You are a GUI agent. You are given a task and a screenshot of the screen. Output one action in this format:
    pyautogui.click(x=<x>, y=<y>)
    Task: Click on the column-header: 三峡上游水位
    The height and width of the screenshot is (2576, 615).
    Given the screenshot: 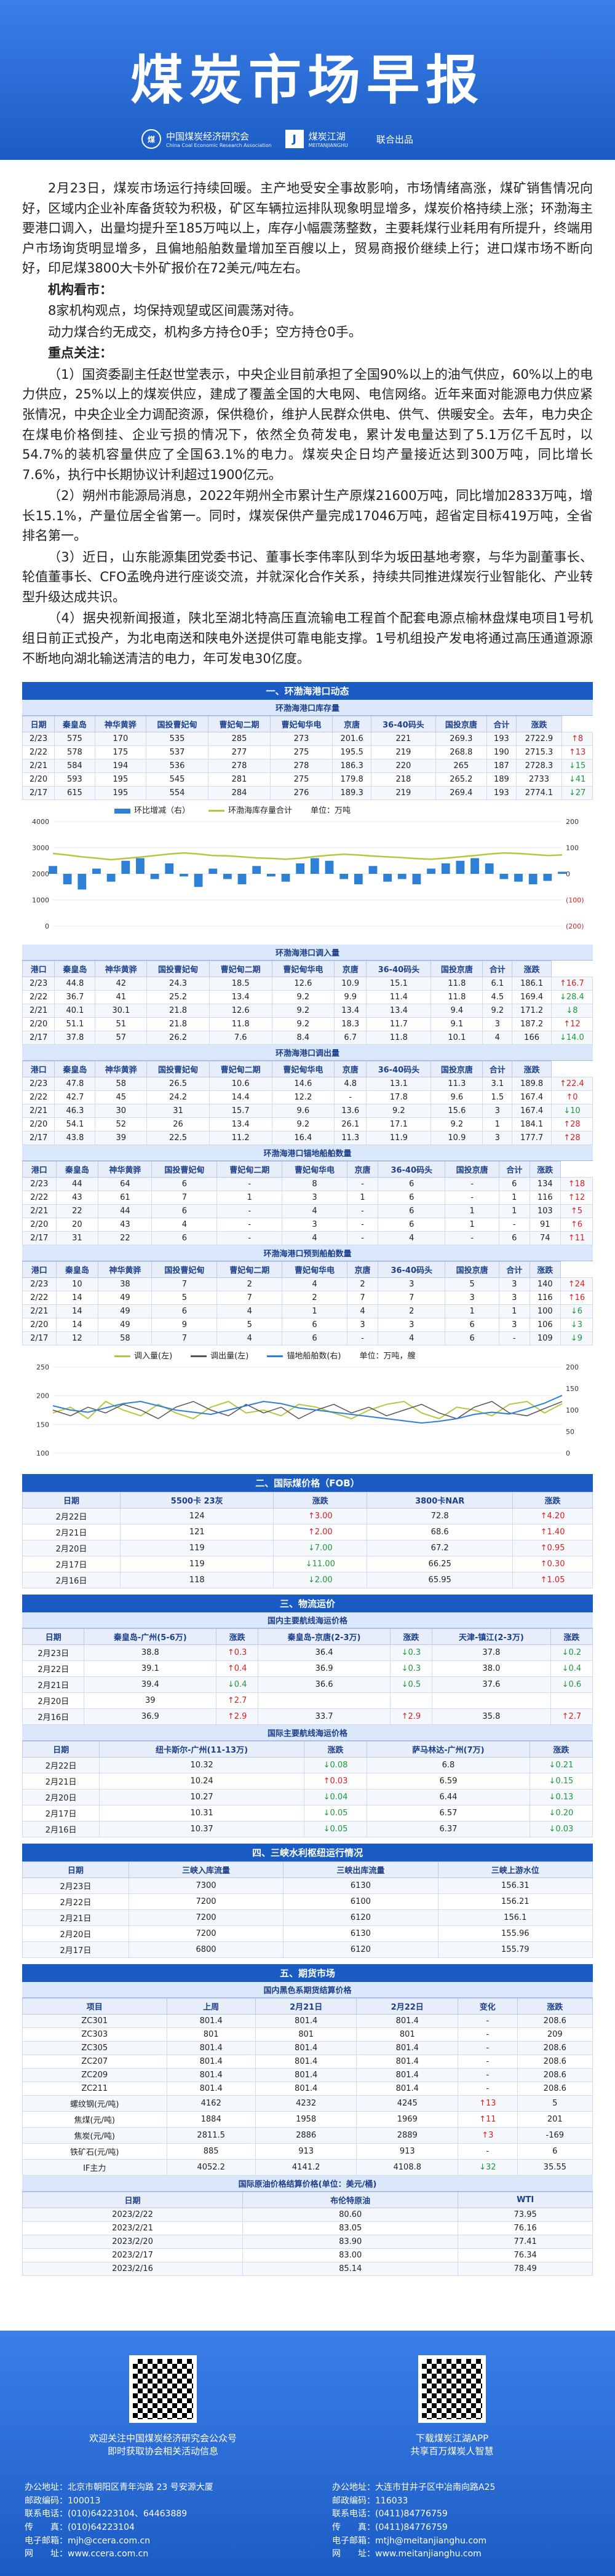 What is the action you would take?
    pyautogui.click(x=515, y=1870)
    